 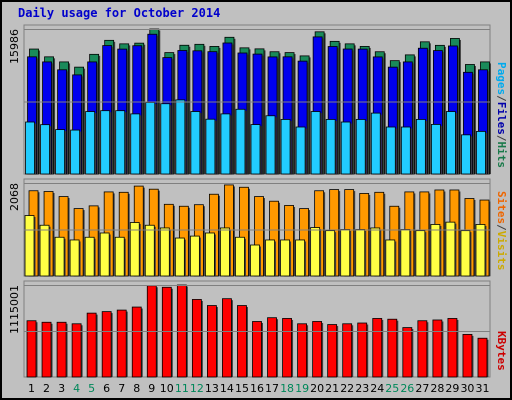 I want to click on x-tick-label-2: 2, so click(x=46, y=388).